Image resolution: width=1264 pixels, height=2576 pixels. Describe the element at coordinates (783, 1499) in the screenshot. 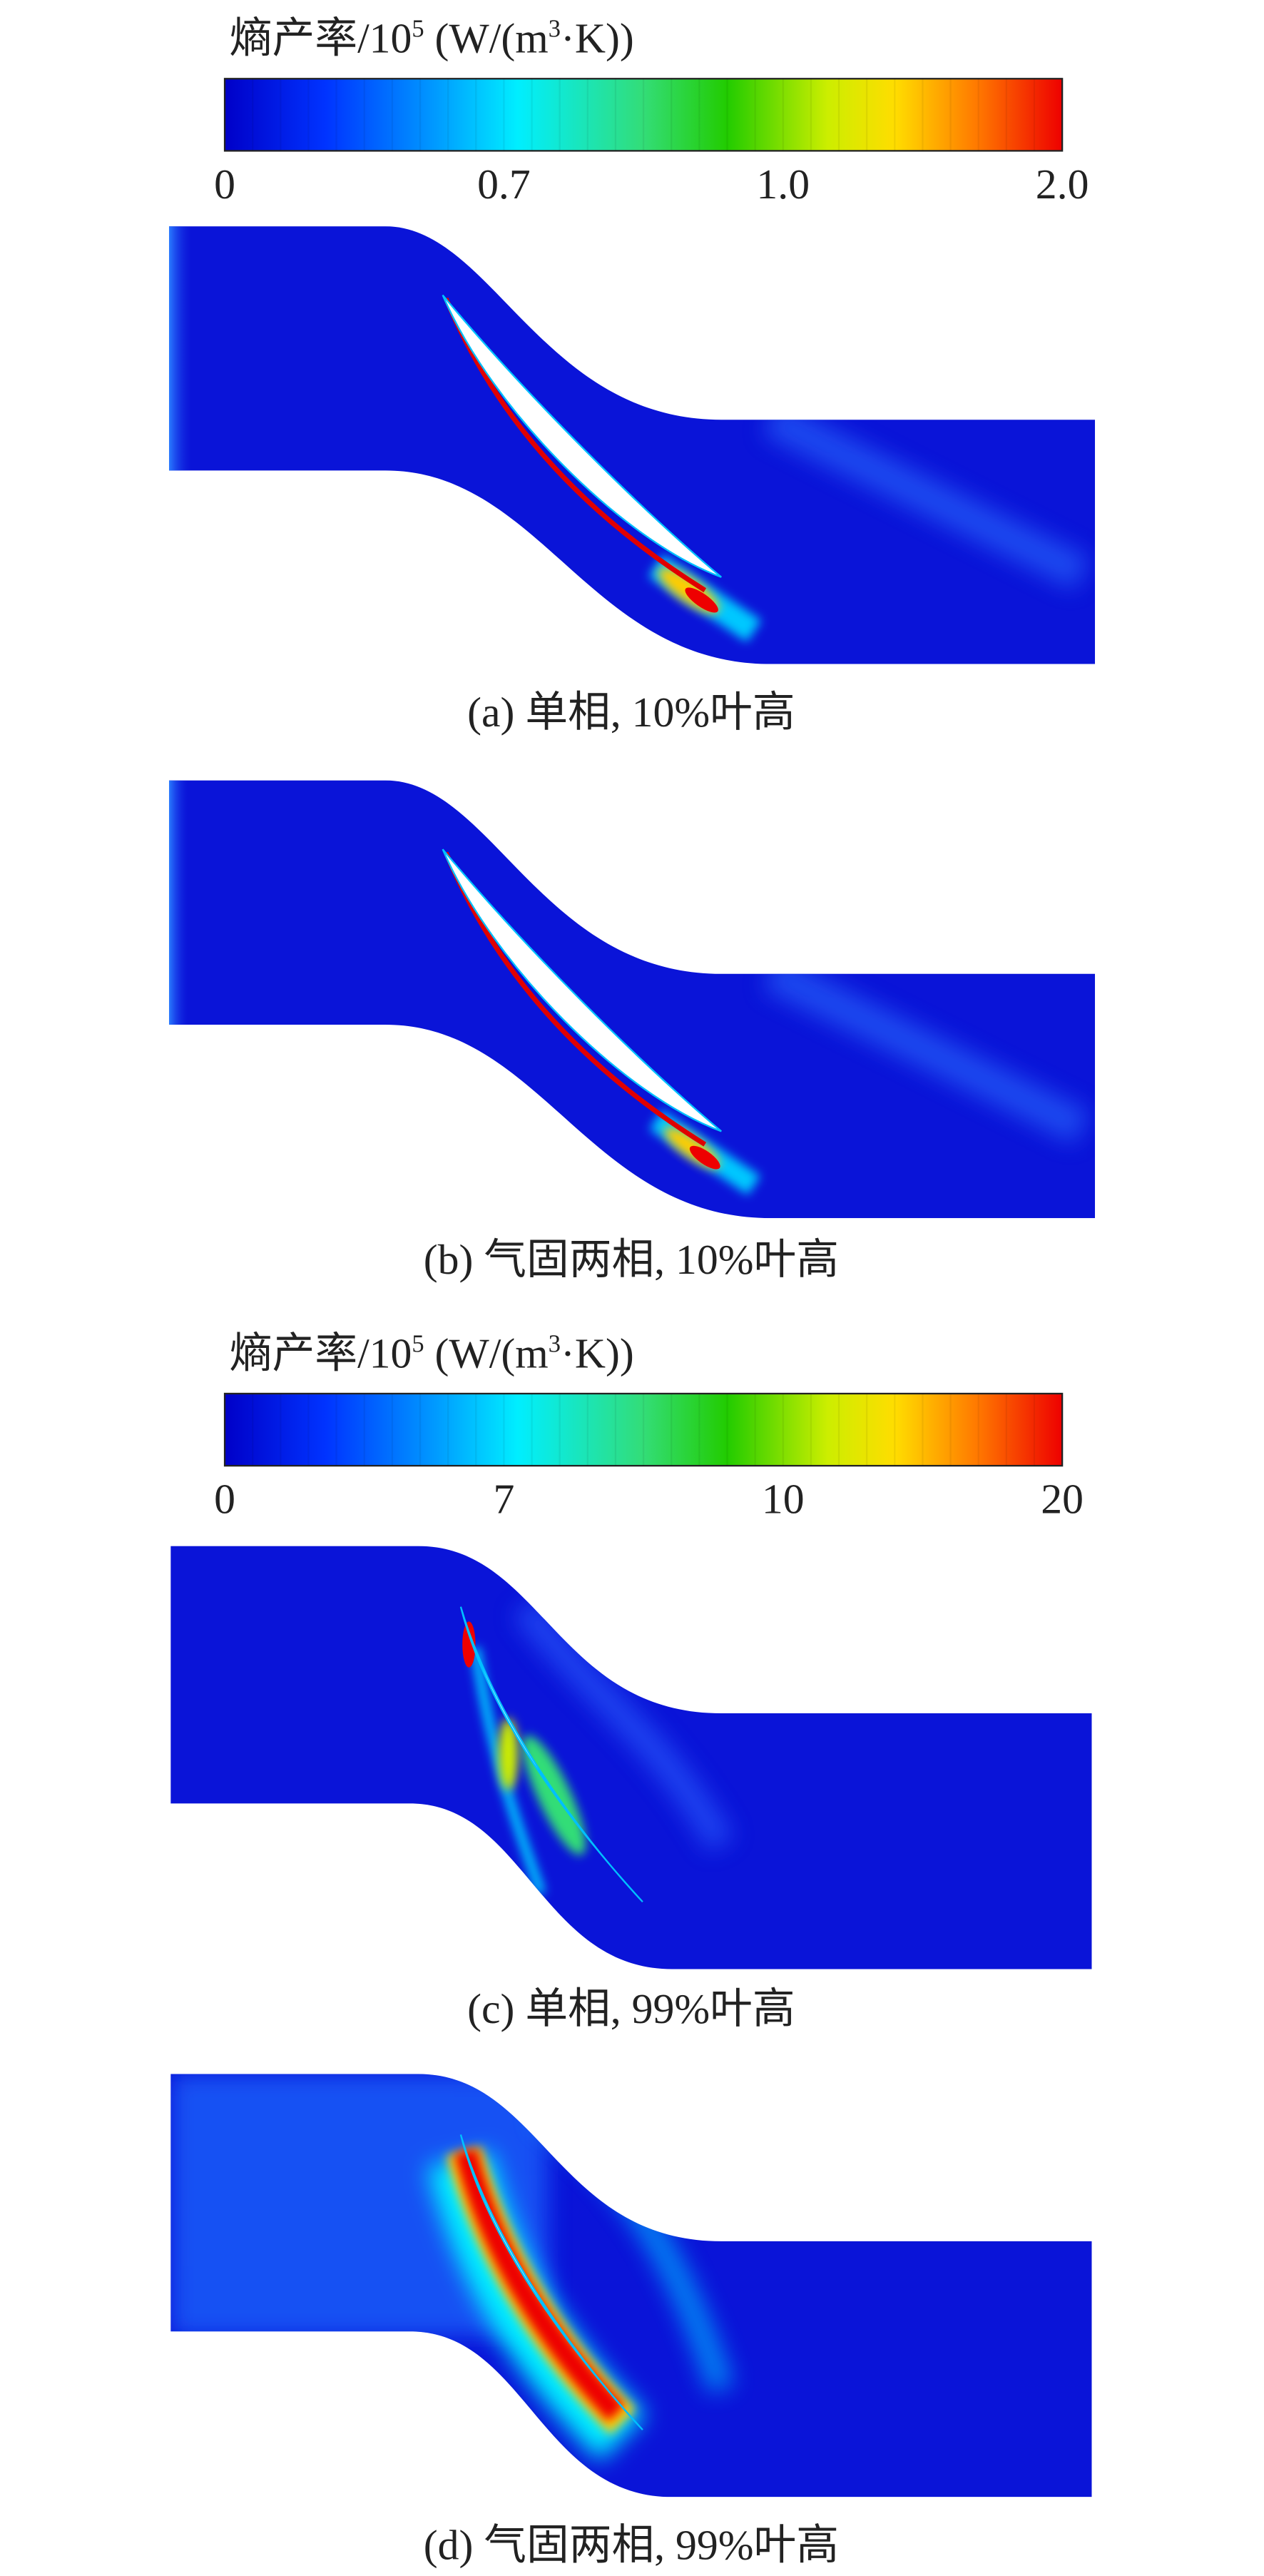

I see `colorbar-tick-label: 10` at that location.